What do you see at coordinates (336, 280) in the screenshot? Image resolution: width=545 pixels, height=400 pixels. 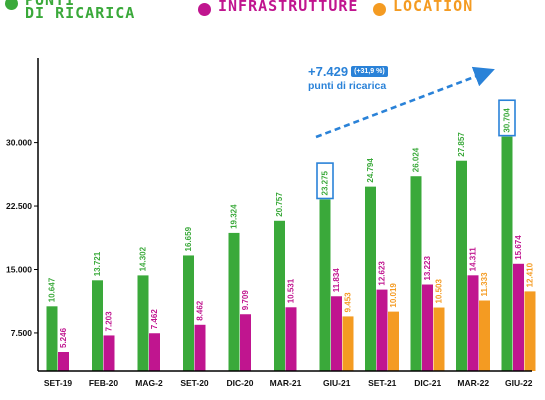 I see `bar-value-label: 11.834` at bounding box center [336, 280].